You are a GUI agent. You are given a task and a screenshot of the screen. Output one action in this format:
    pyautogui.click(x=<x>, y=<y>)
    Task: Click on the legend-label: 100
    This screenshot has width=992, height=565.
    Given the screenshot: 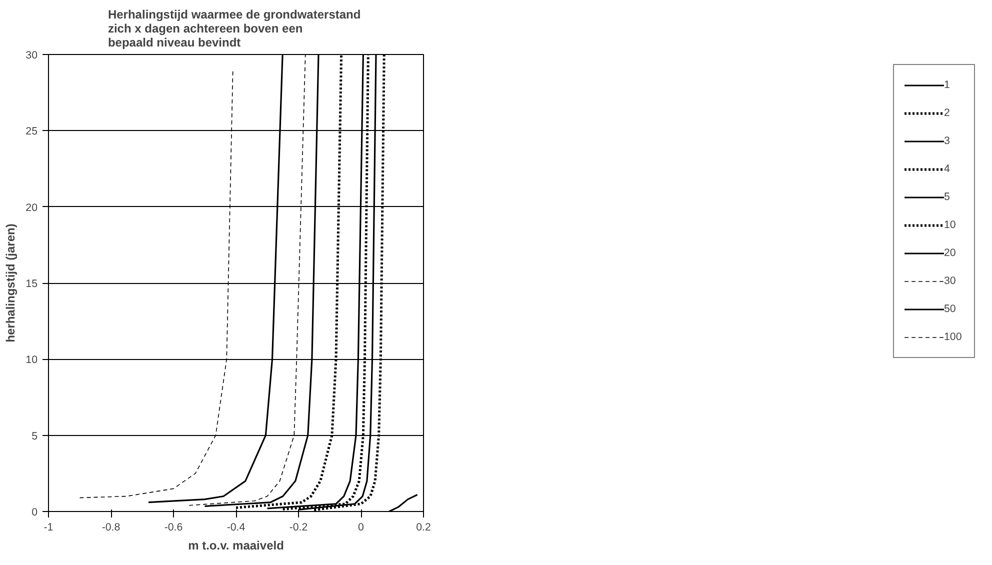 What is the action you would take?
    pyautogui.click(x=953, y=337)
    